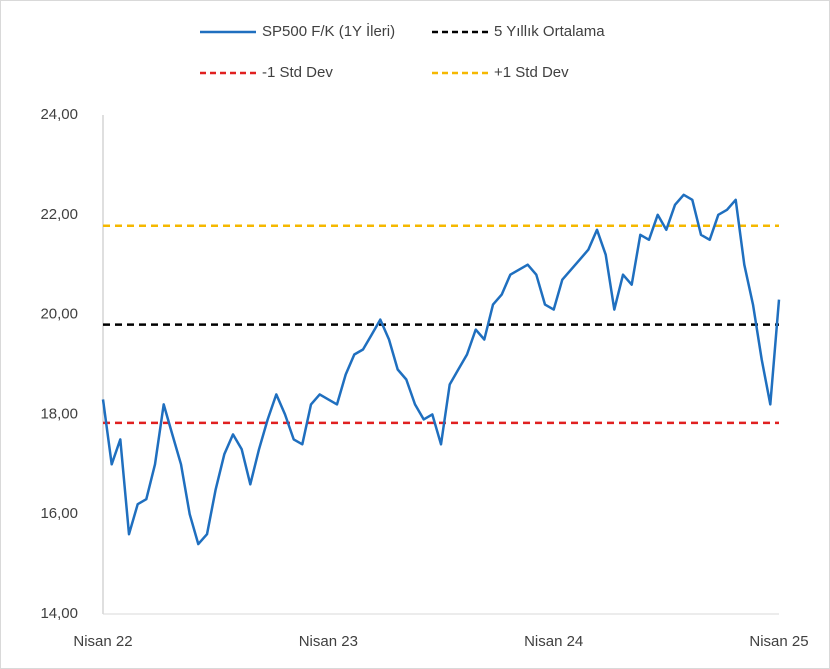  What do you see at coordinates (328, 641) in the screenshot?
I see `x-tick-label: Nisan 23` at bounding box center [328, 641].